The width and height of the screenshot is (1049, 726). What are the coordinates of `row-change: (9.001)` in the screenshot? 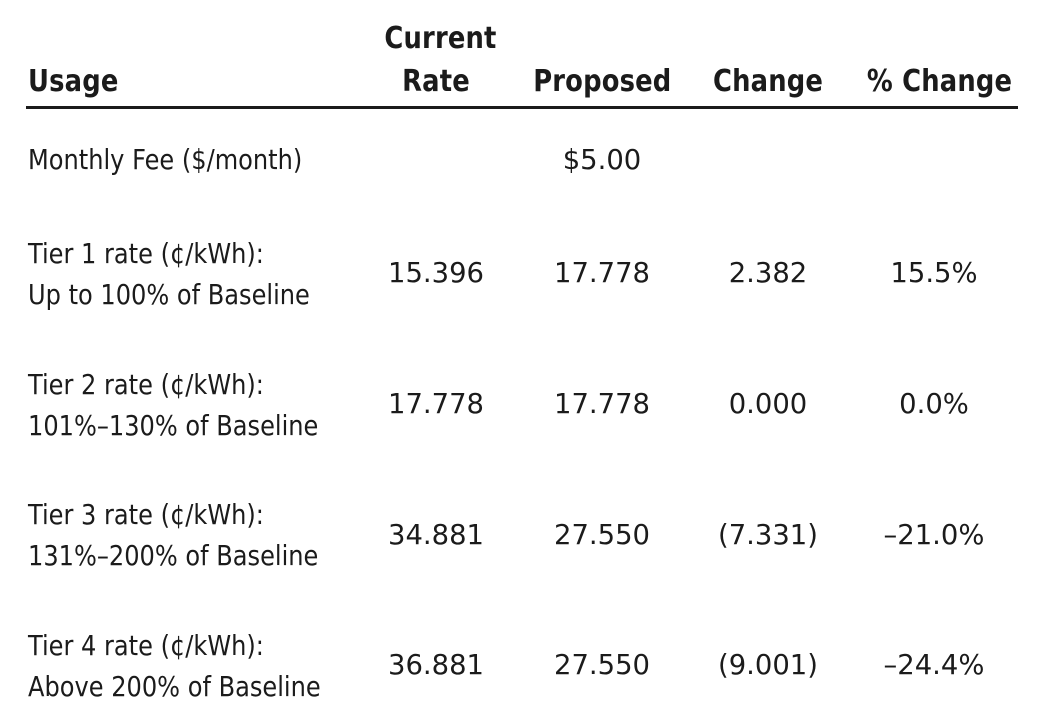 It's located at (768, 664).